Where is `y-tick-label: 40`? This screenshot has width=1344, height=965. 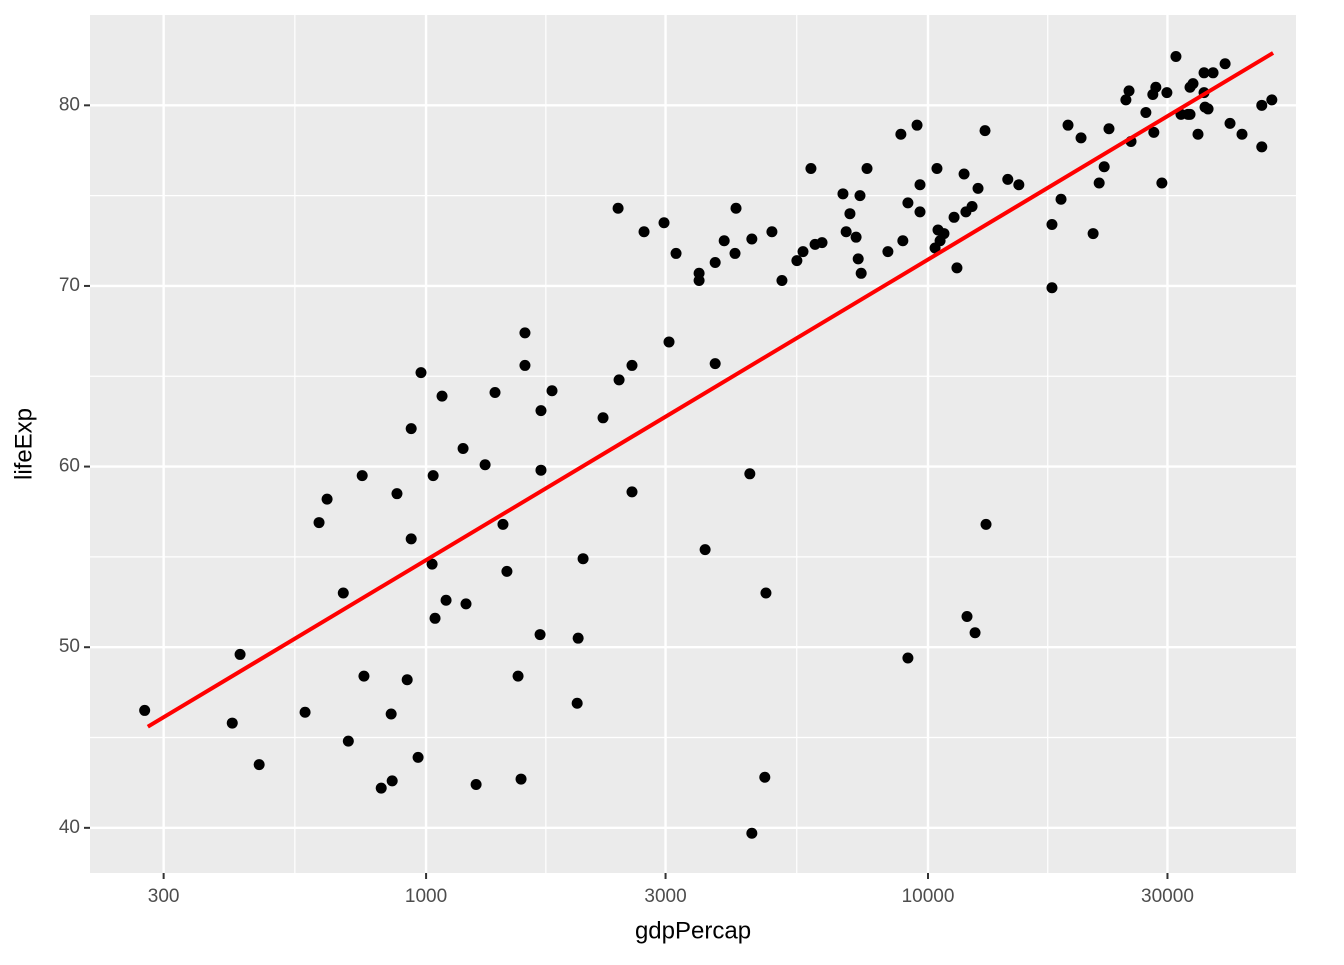
y-tick-label: 40 is located at coordinates (69, 827).